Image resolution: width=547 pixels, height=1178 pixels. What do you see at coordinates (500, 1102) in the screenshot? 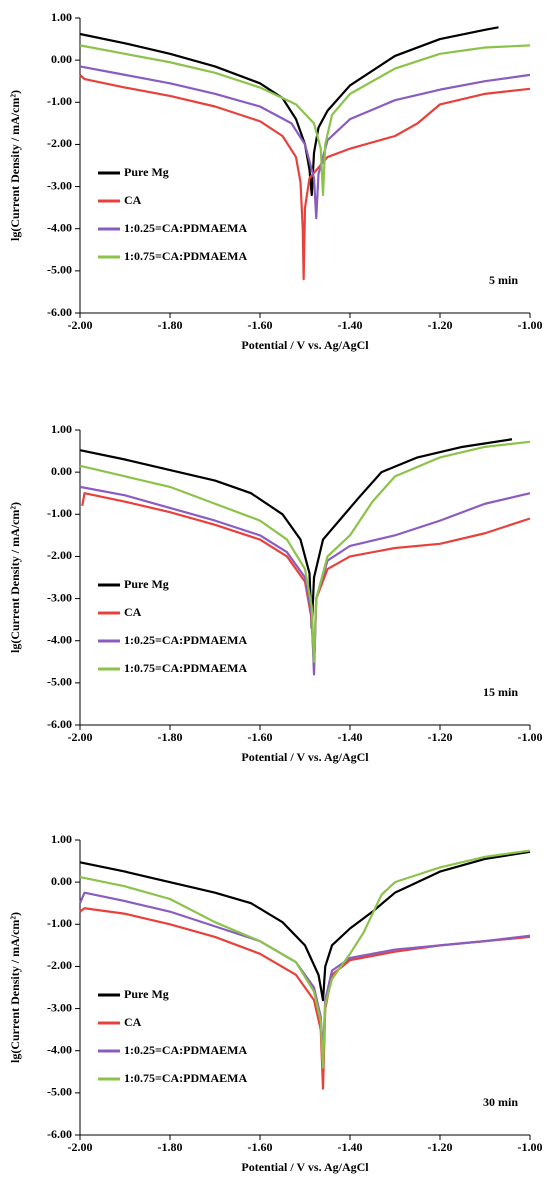
I see `annotation: 30 min` at bounding box center [500, 1102].